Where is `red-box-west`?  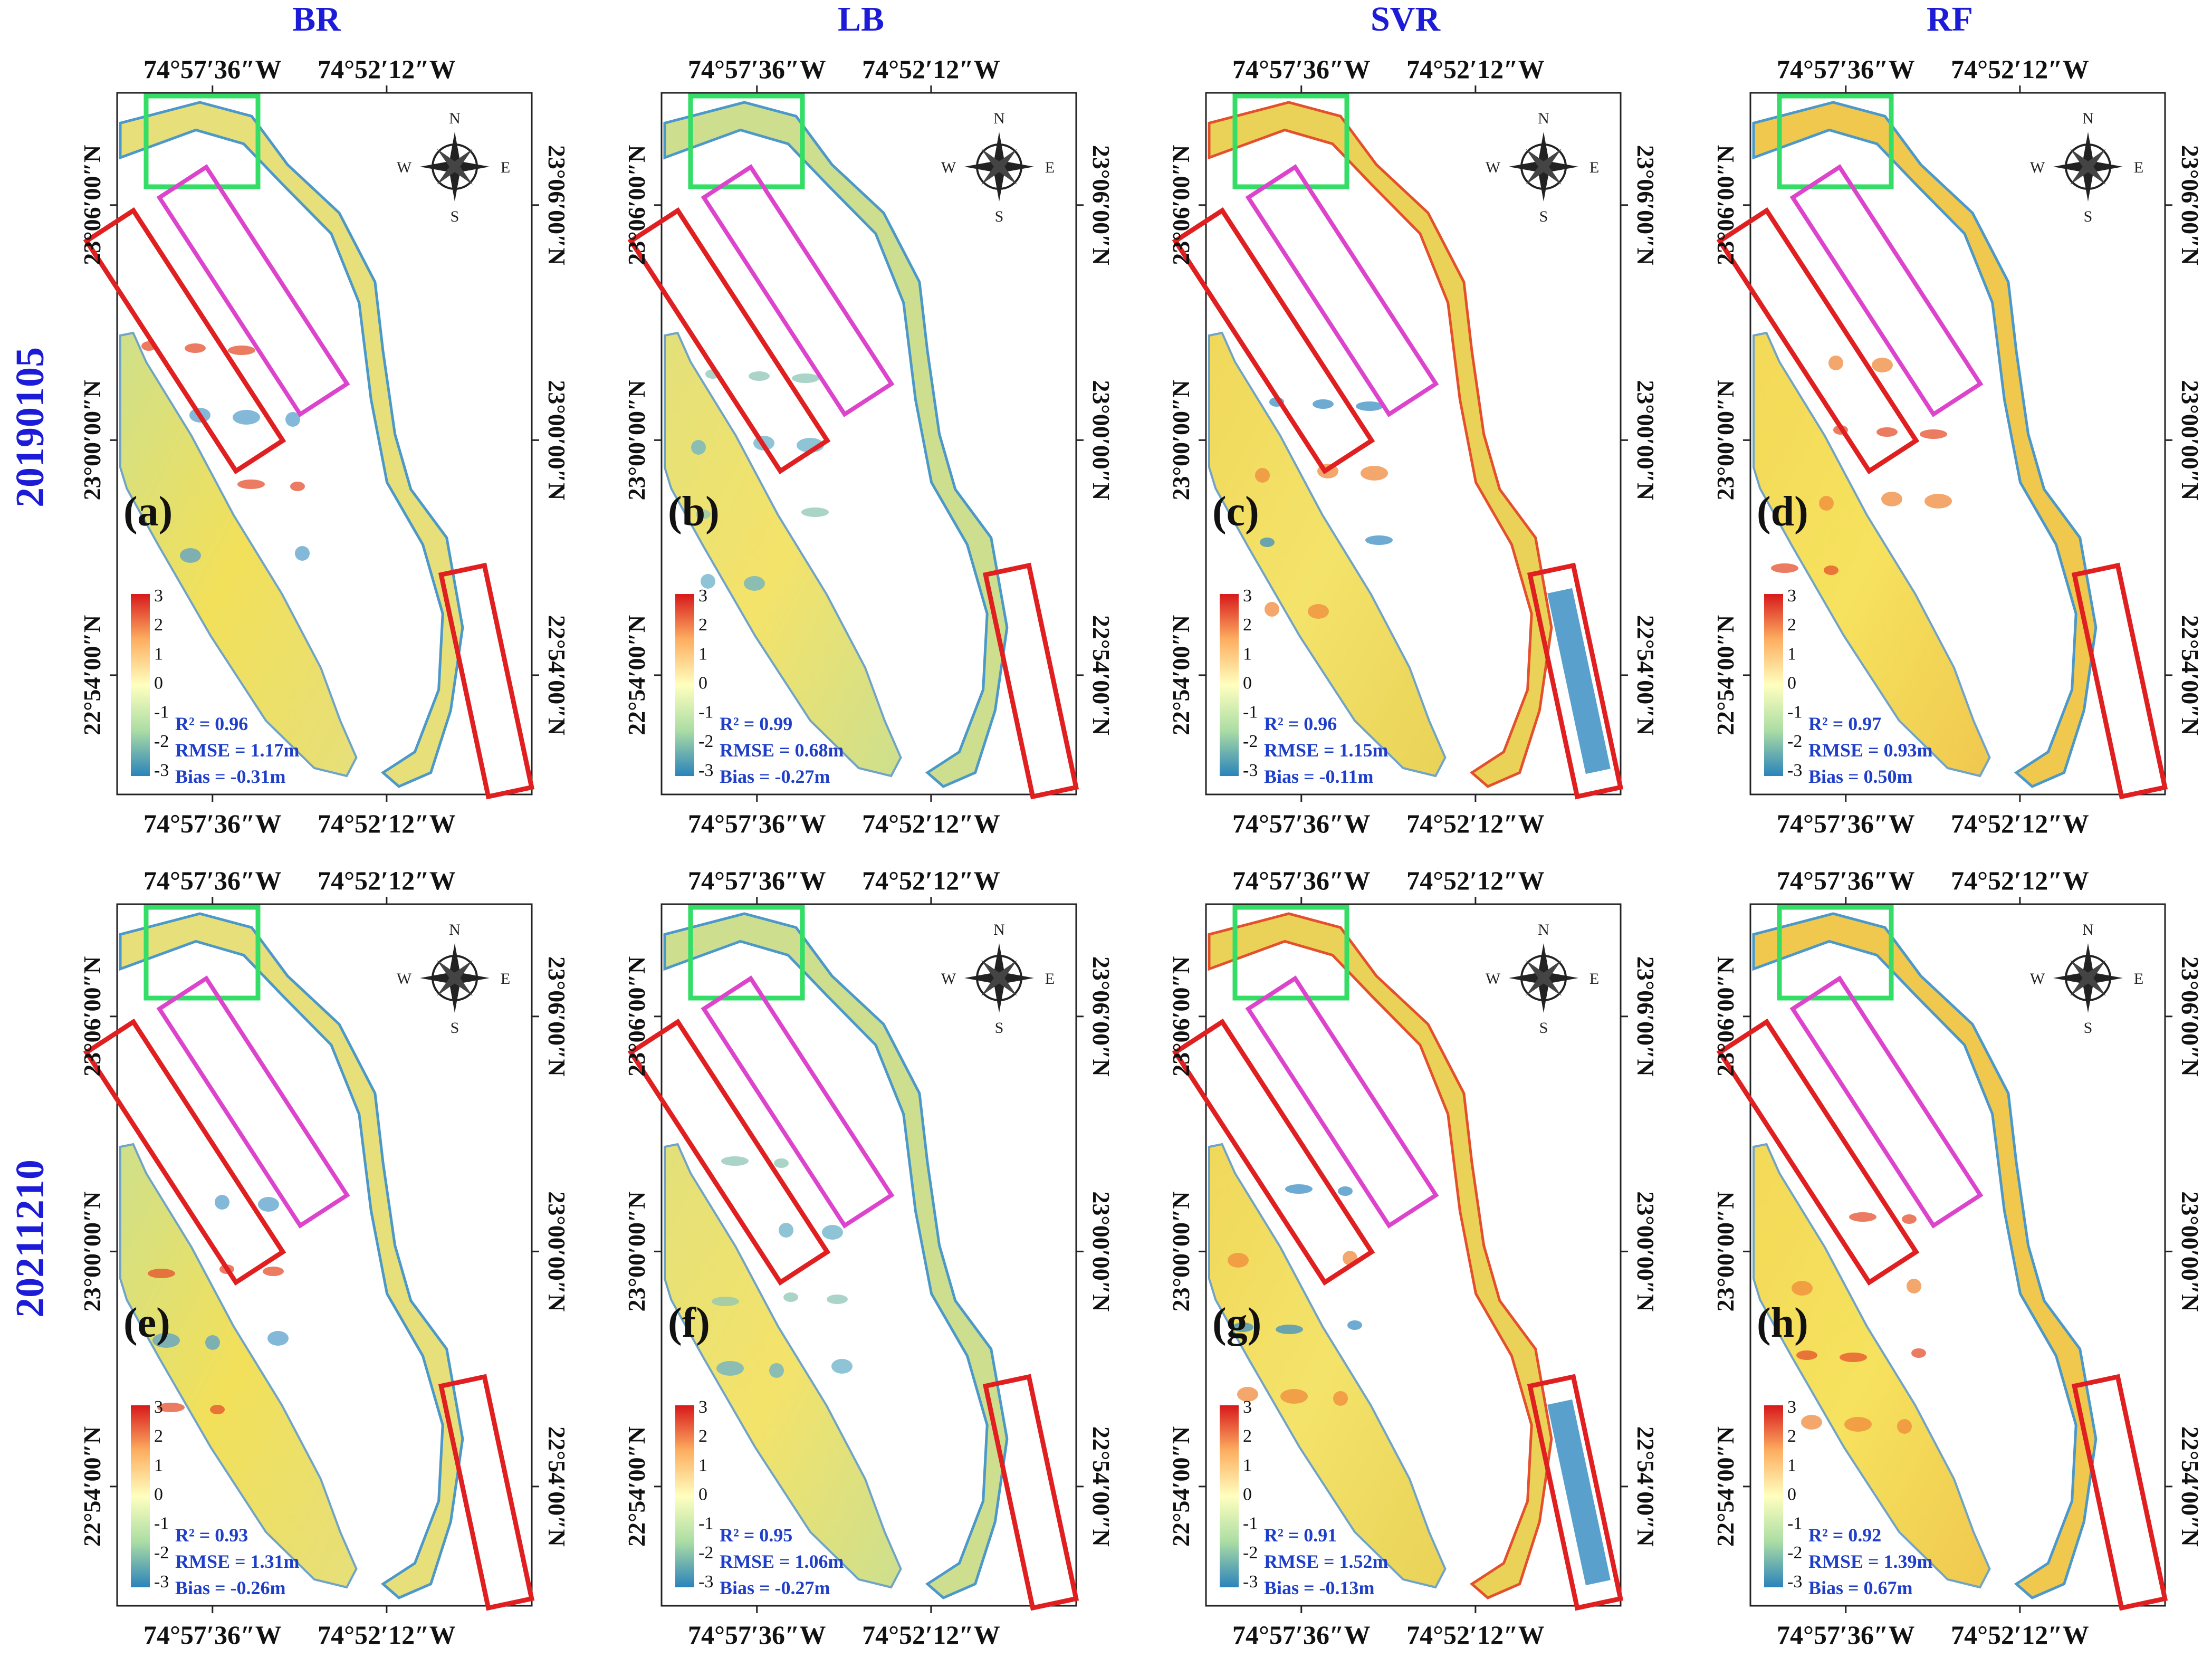
red-box-west is located at coordinates (1274, 341).